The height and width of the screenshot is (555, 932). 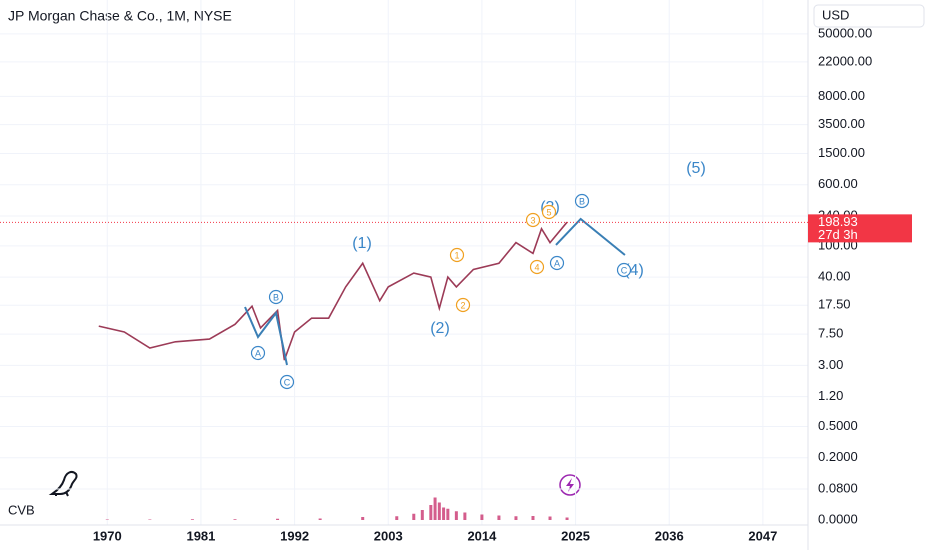 What do you see at coordinates (482, 535) in the screenshot?
I see `x-tick-label: 2014` at bounding box center [482, 535].